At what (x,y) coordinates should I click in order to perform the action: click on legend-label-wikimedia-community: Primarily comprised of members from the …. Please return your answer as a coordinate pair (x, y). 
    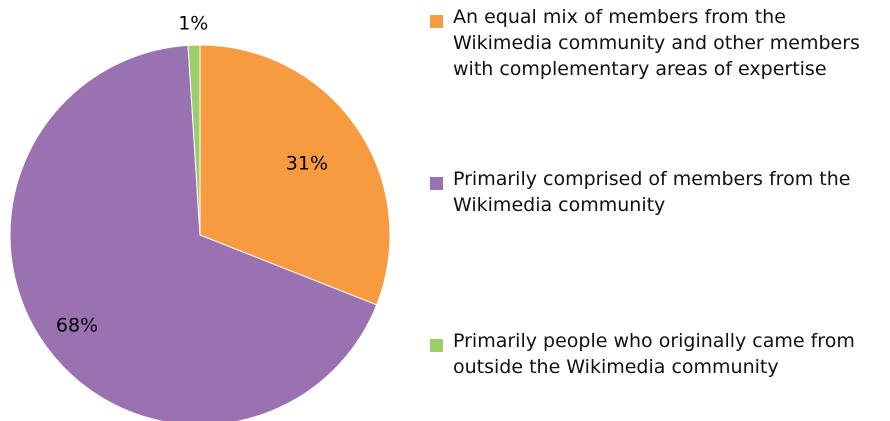
    Looking at the image, I should click on (652, 192).